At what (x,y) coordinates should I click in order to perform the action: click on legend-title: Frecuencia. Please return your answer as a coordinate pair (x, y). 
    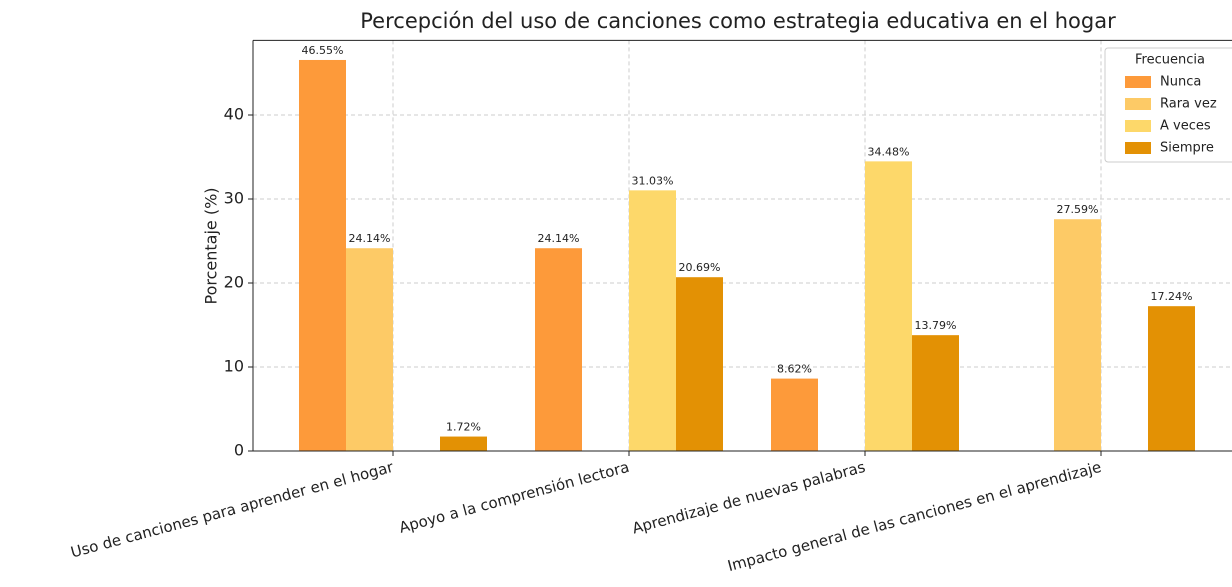
    Looking at the image, I should click on (1170, 60).